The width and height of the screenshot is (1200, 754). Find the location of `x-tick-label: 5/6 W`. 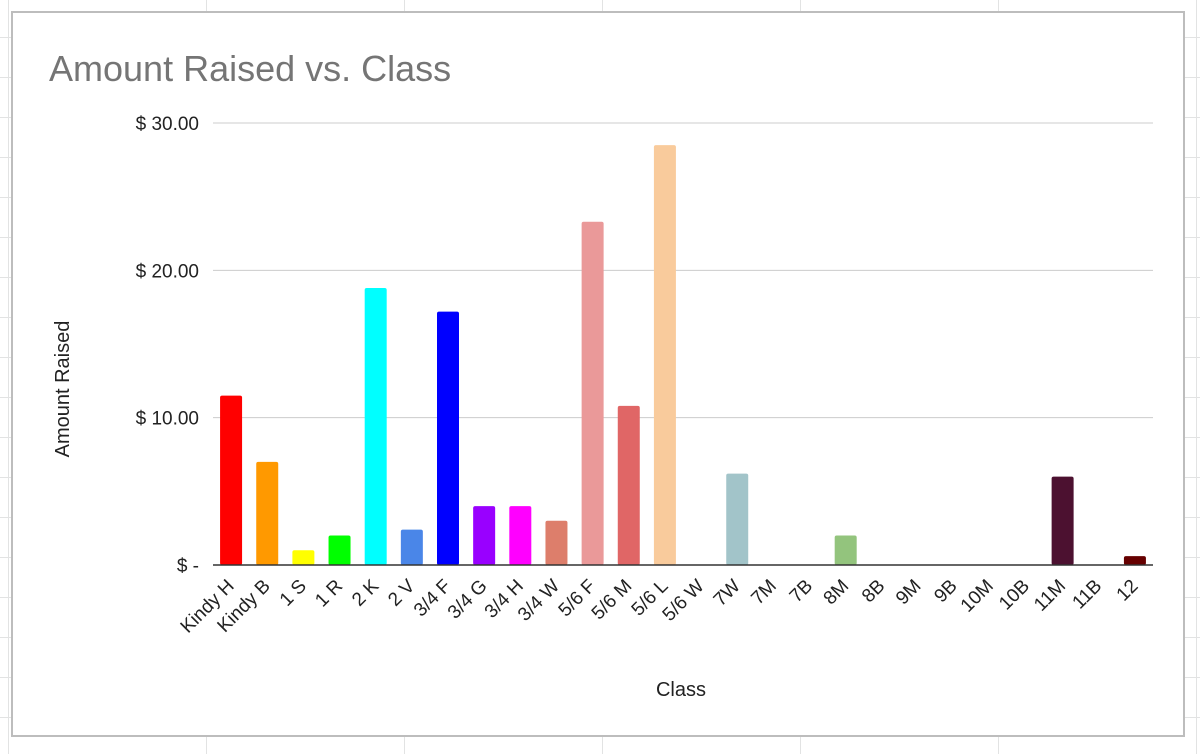

x-tick-label: 5/6 W is located at coordinates (684, 601).